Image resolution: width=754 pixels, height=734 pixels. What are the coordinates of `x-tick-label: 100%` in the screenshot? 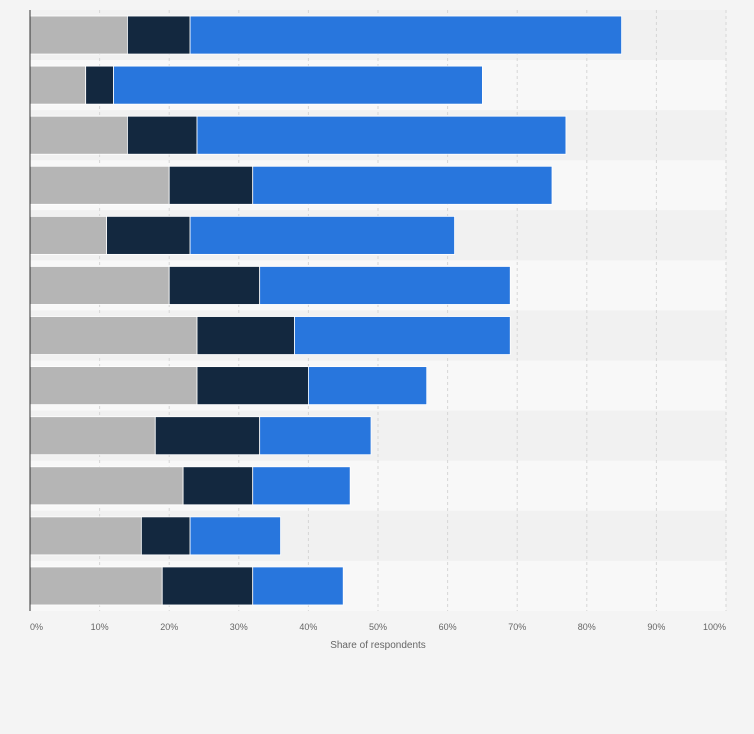 It's located at (714, 627).